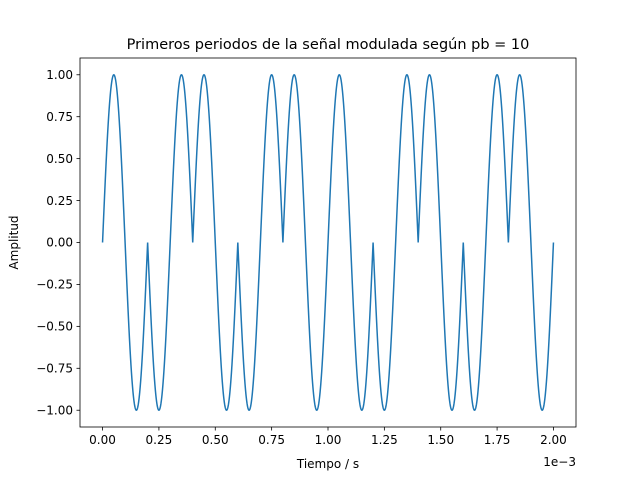  I want to click on x-tick-label: 0.25, so click(159, 440).